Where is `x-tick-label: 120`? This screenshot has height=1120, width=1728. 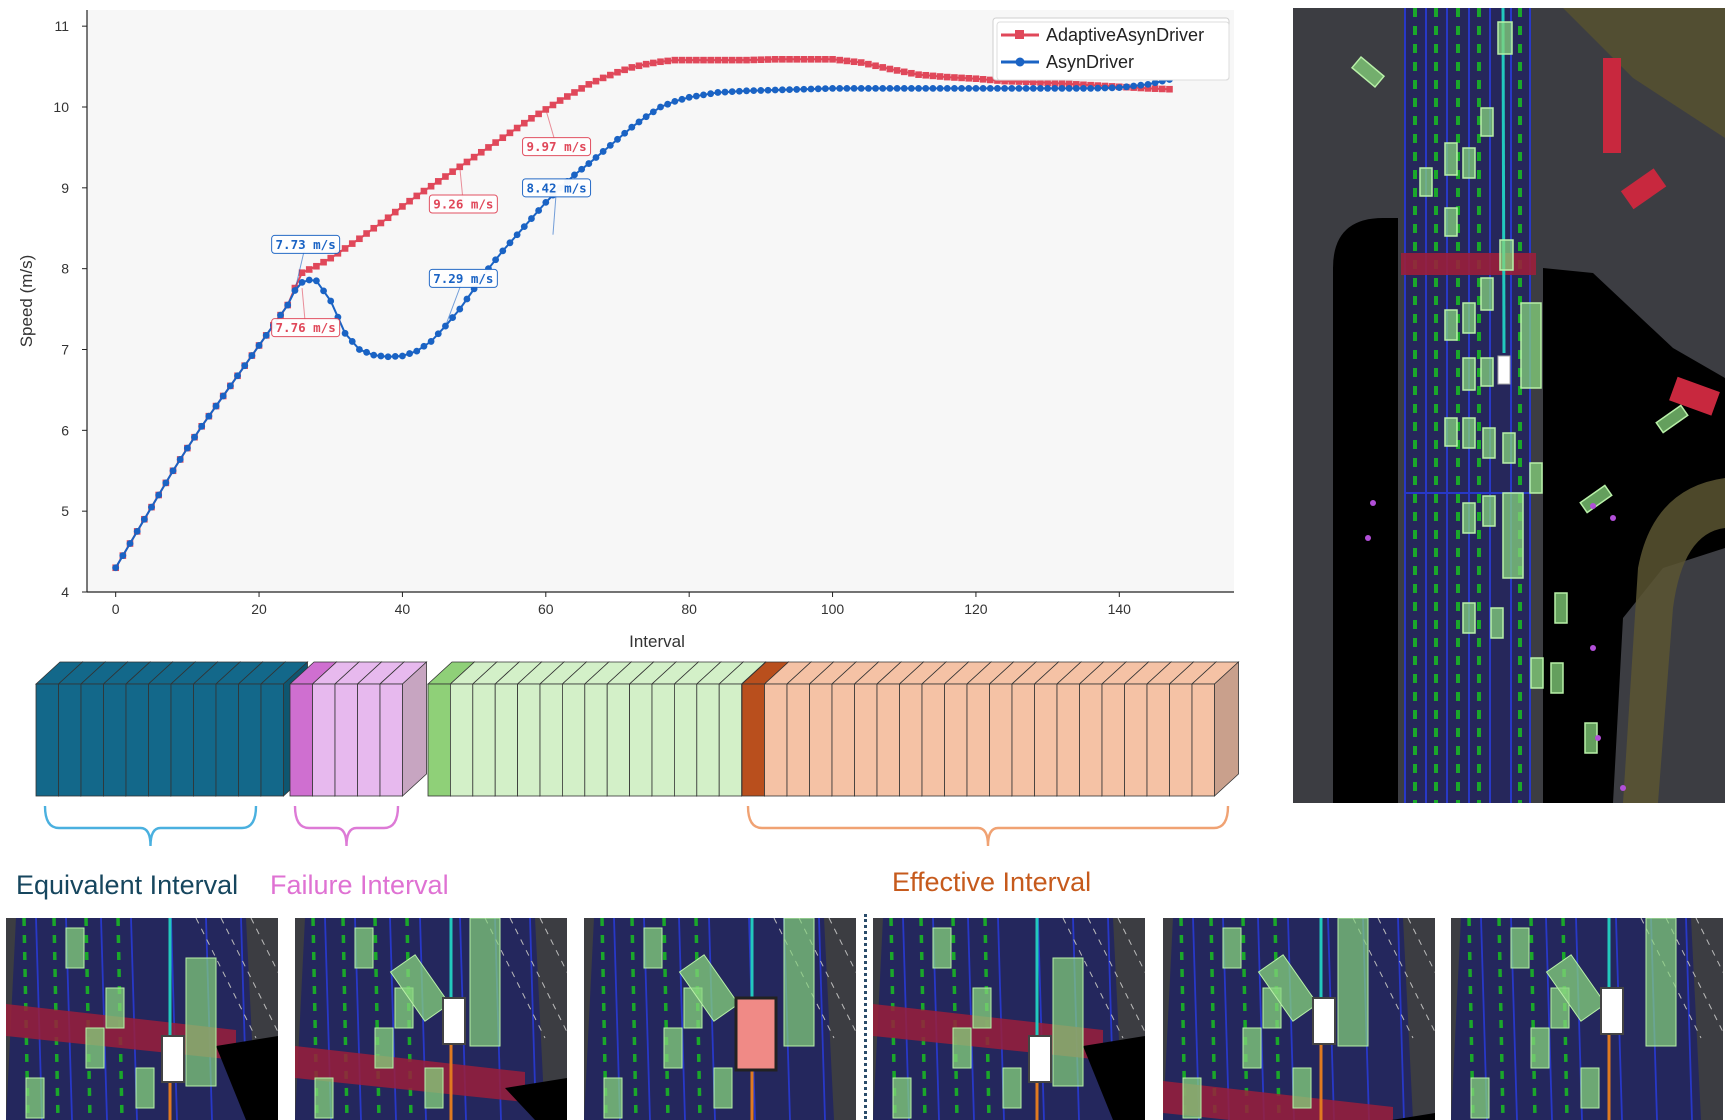 x-tick-label: 120 is located at coordinates (976, 609).